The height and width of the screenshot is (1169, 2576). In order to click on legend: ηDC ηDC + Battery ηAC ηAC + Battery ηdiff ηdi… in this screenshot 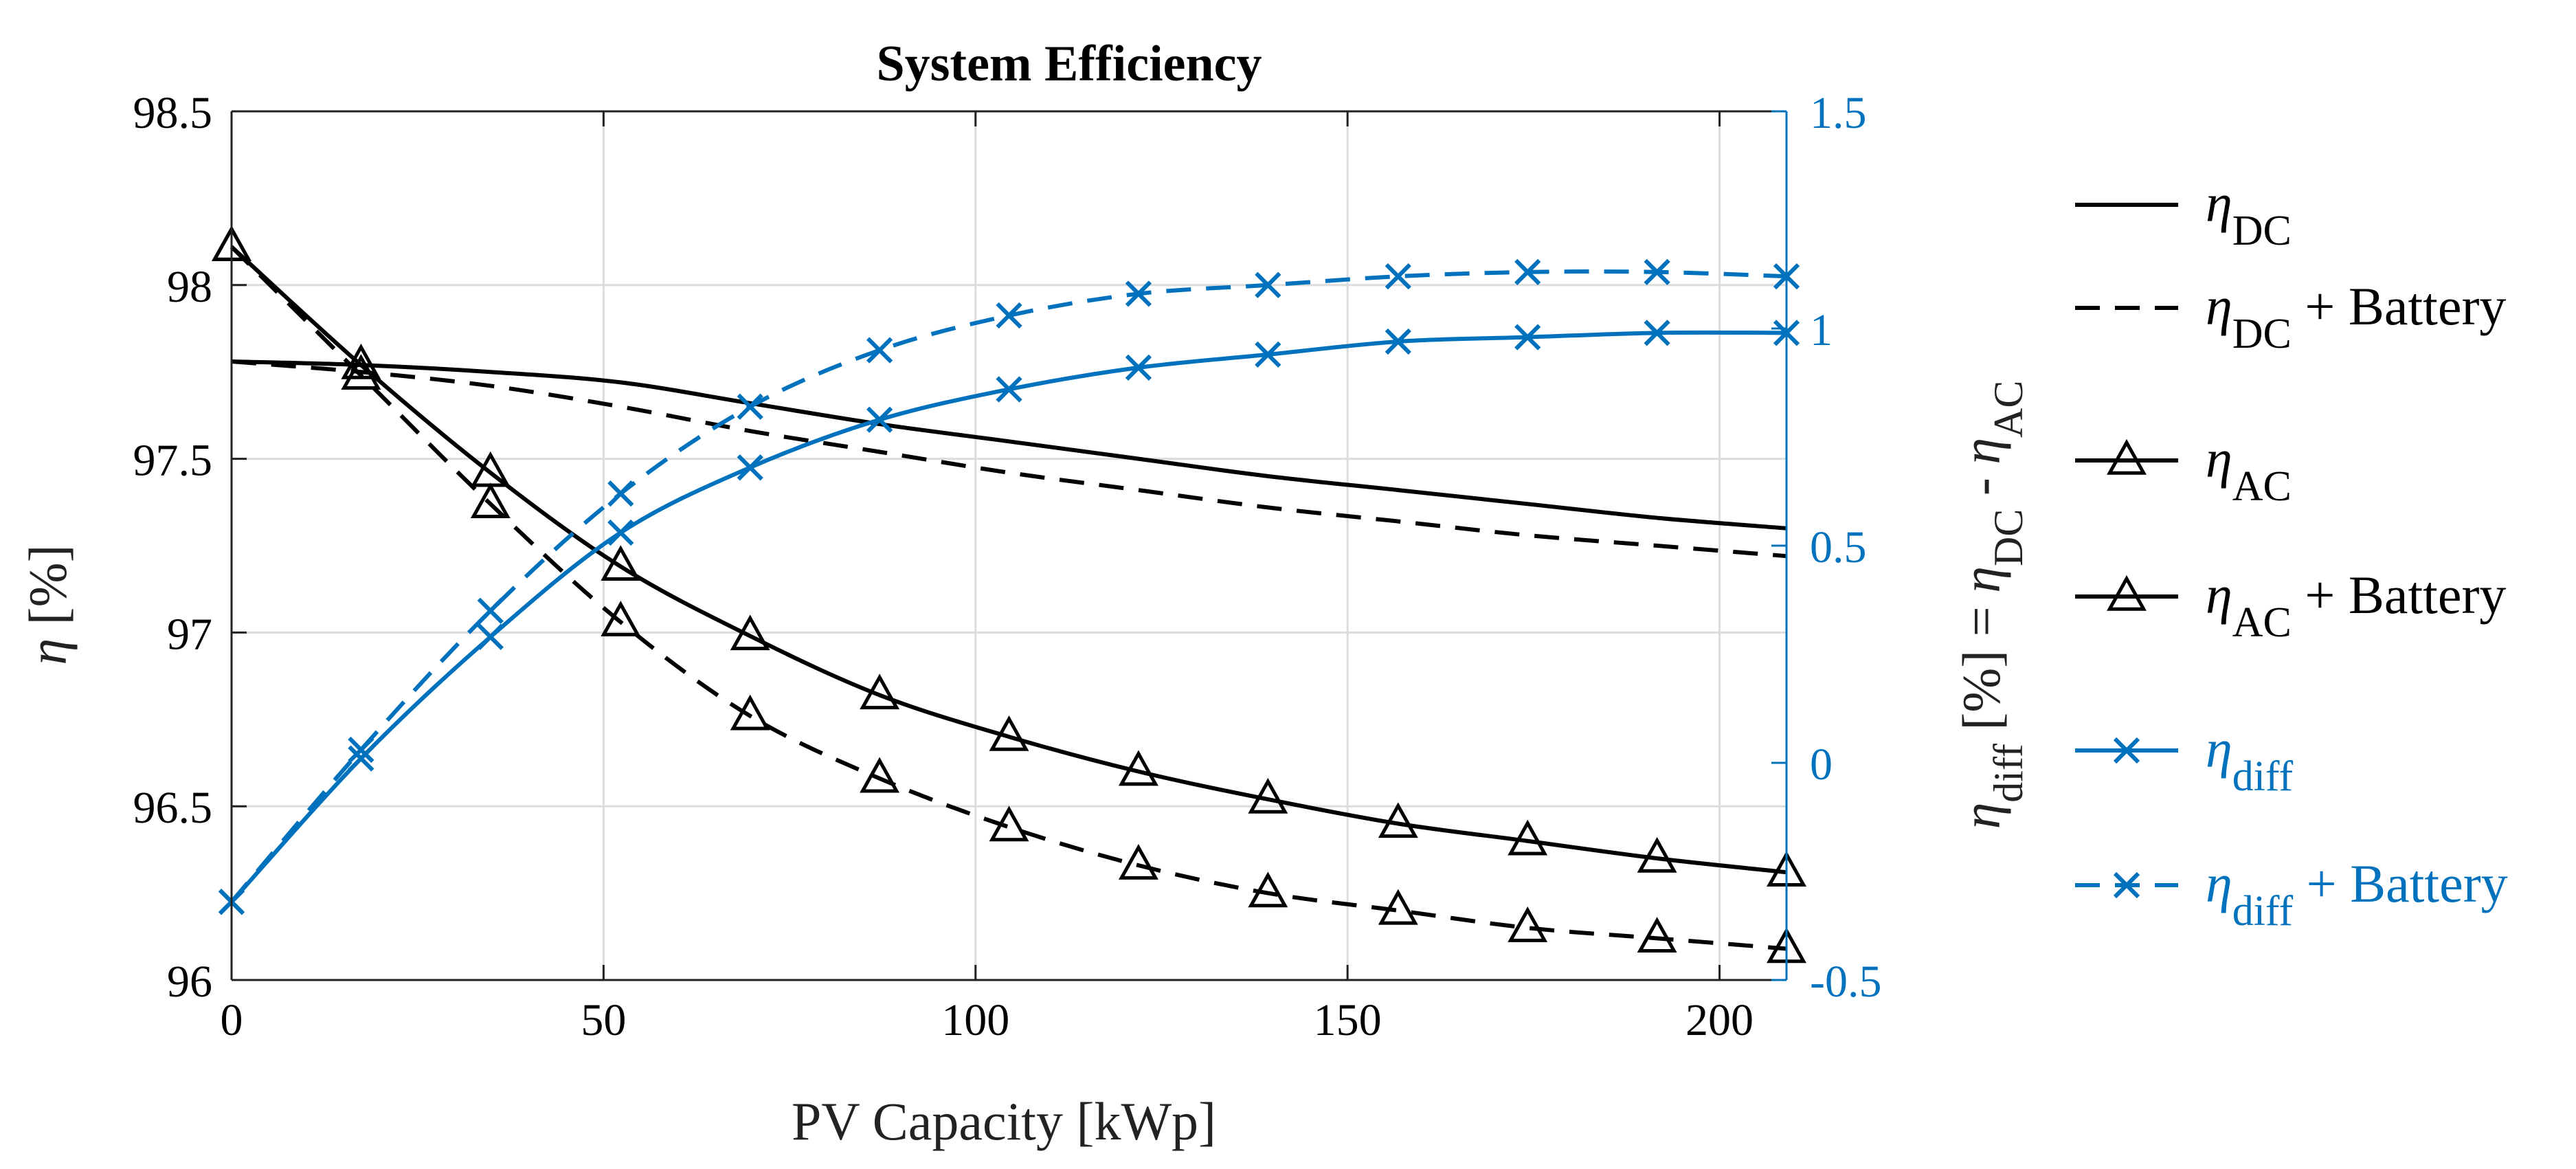, I will do `click(2291, 554)`.